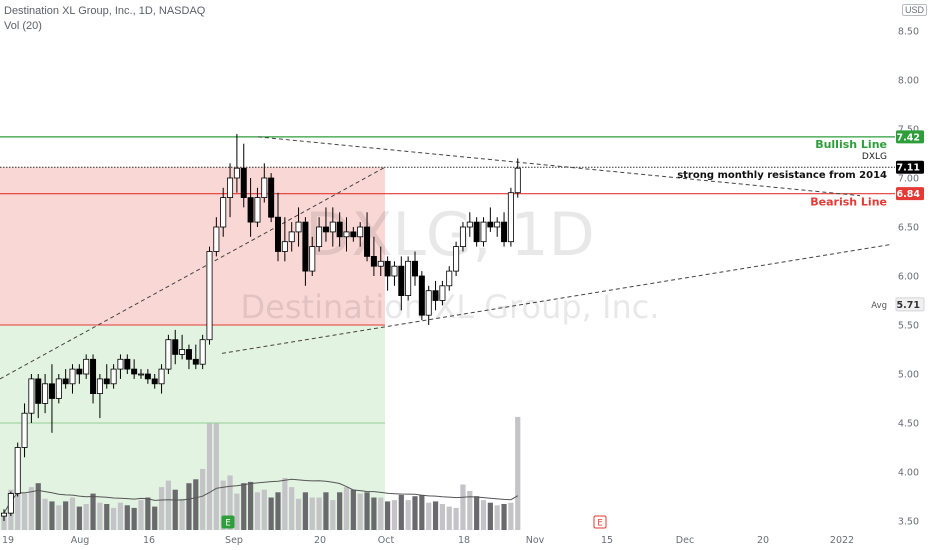 The width and height of the screenshot is (932, 550). Describe the element at coordinates (908, 81) in the screenshot. I see `y-tick-label: 8.00` at that location.